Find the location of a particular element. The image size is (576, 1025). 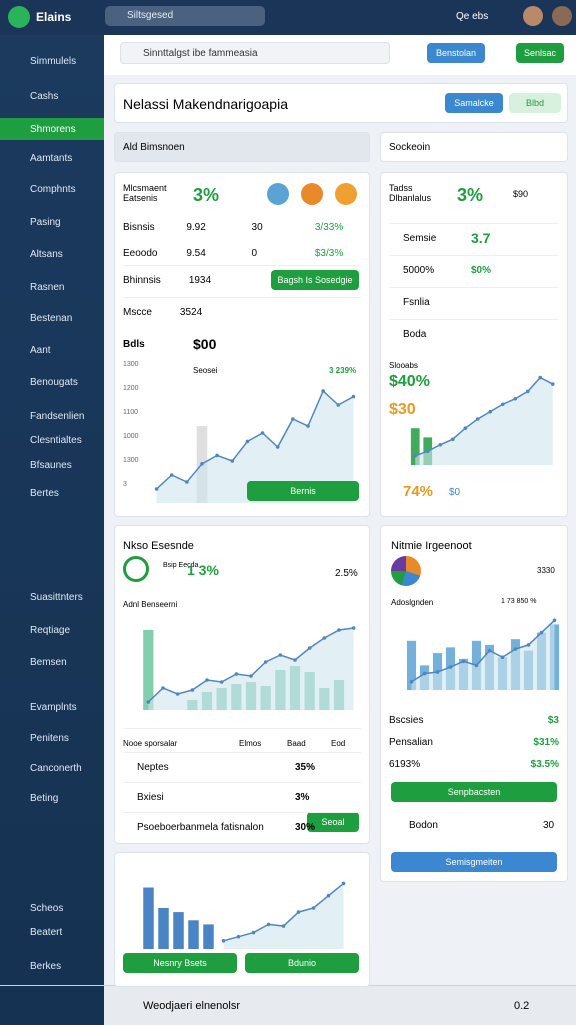

row: Semsie 3.7 is located at coordinates (474, 237).